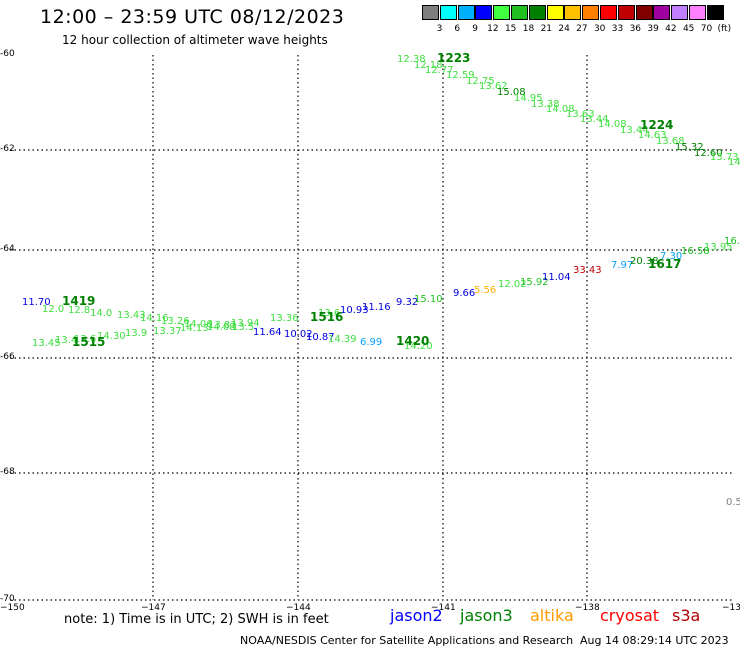 This screenshot has height=650, width=740. Describe the element at coordinates (688, 29) in the screenshot. I see `colorbar-label: 45` at that location.